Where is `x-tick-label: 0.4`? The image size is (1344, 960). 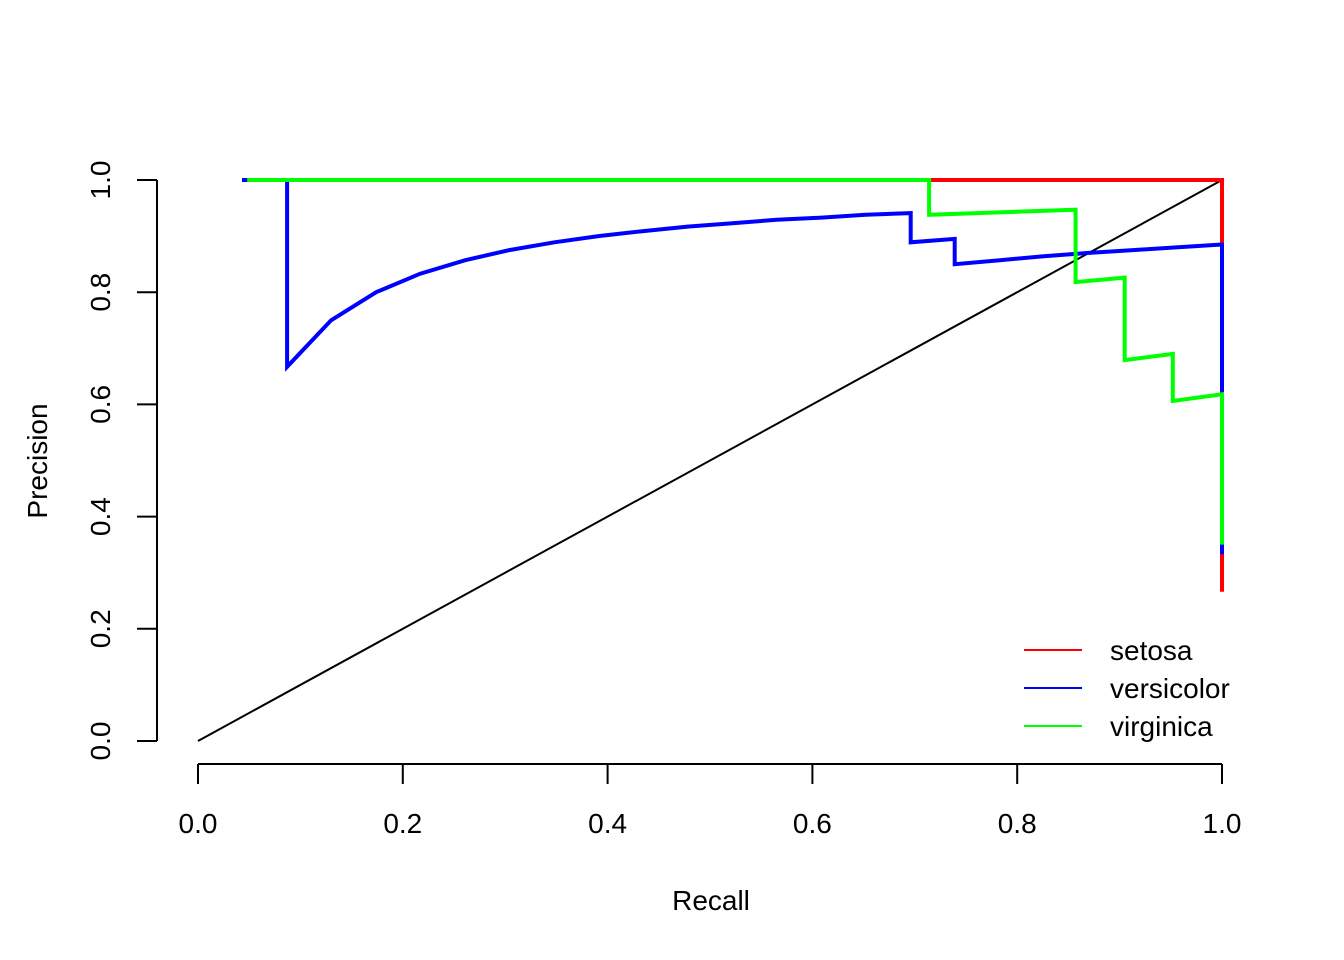 x-tick-label: 0.4 is located at coordinates (607, 823).